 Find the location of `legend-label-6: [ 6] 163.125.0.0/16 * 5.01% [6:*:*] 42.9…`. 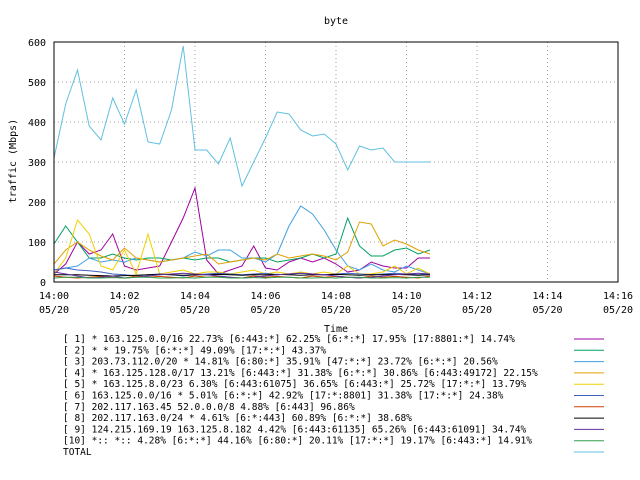

legend-label-6: [ 6] 163.125.0.0/16 * 5.01% [6:*:*] 42.9… is located at coordinates (283, 396).